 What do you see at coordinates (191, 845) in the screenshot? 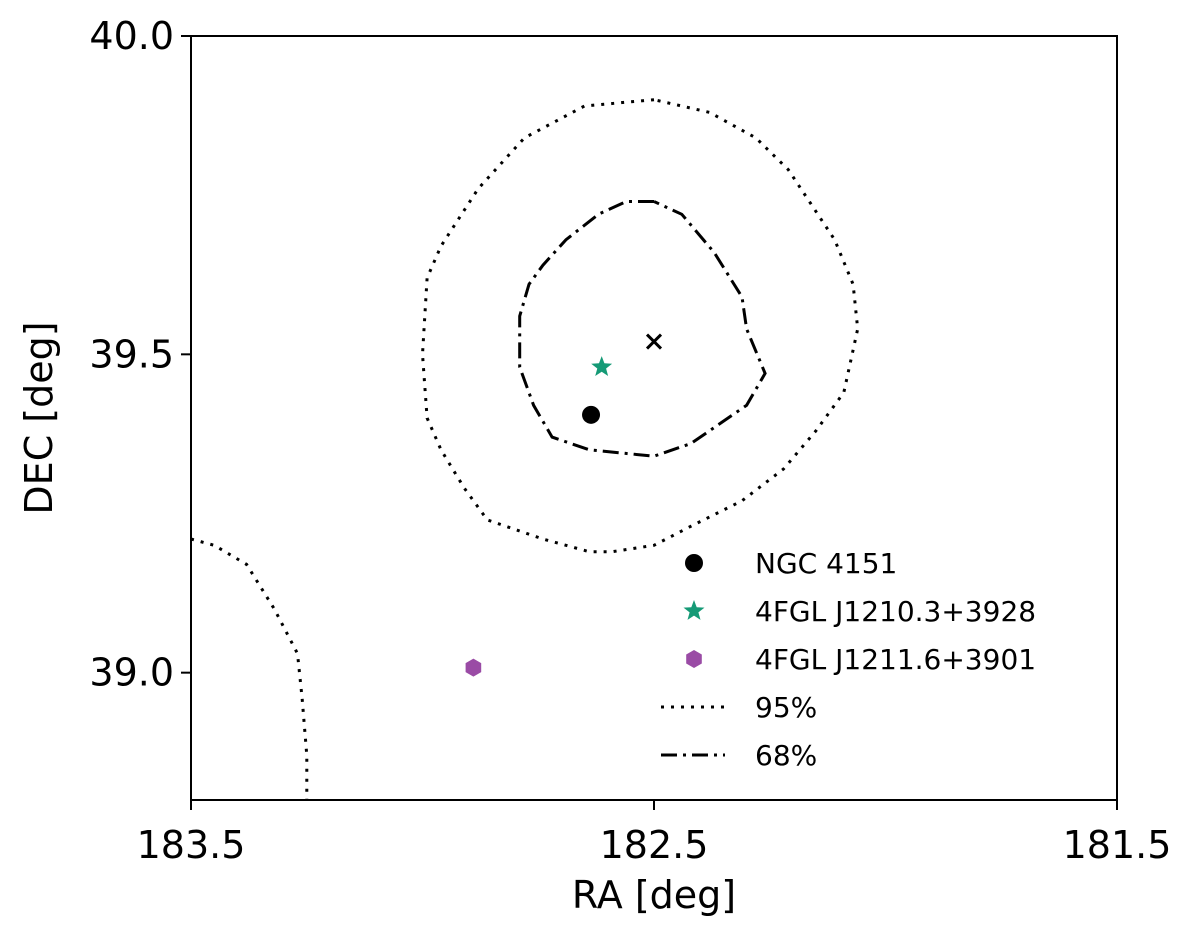
I see `x-tick-label-0: 183.5` at bounding box center [191, 845].